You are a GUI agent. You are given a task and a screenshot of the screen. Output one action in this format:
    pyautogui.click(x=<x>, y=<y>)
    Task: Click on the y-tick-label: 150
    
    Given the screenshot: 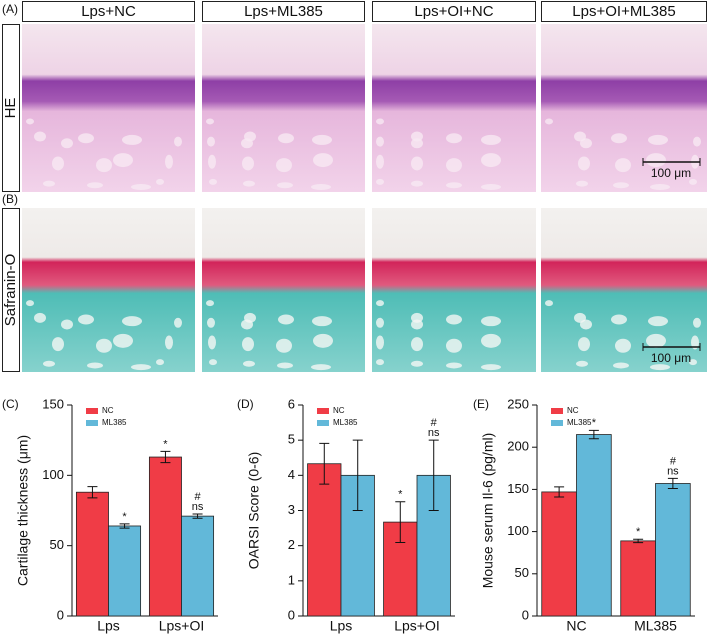 What is the action you would take?
    pyautogui.click(x=518, y=488)
    